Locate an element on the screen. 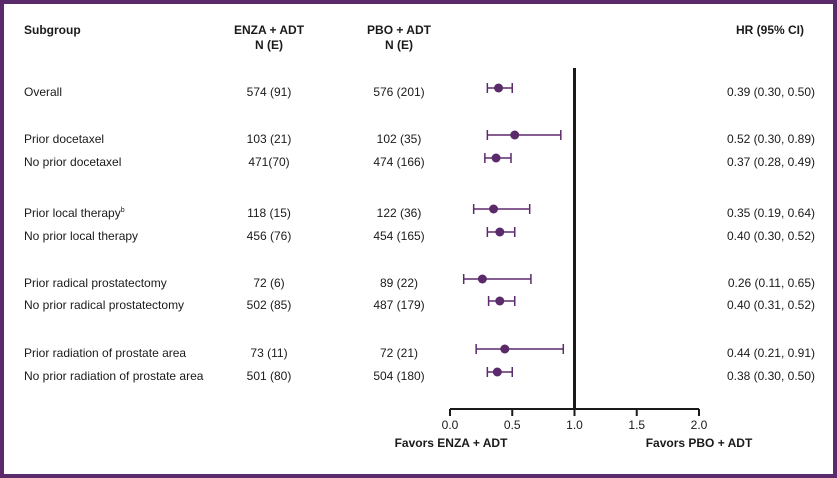  pbo-n-events: 122 (36) is located at coordinates (399, 213).